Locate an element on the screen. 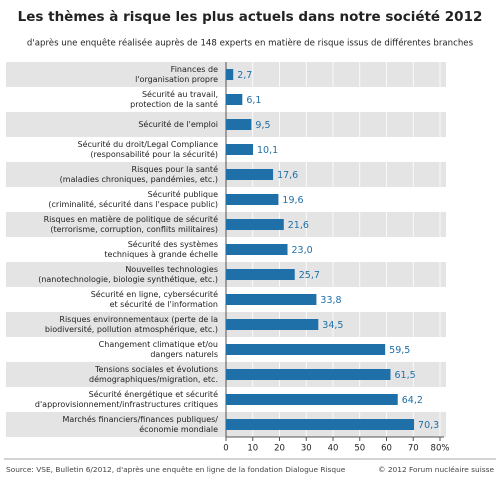 Image resolution: width=500 pixels, height=482 pixels. x-tick-label: 70 is located at coordinates (413, 449).